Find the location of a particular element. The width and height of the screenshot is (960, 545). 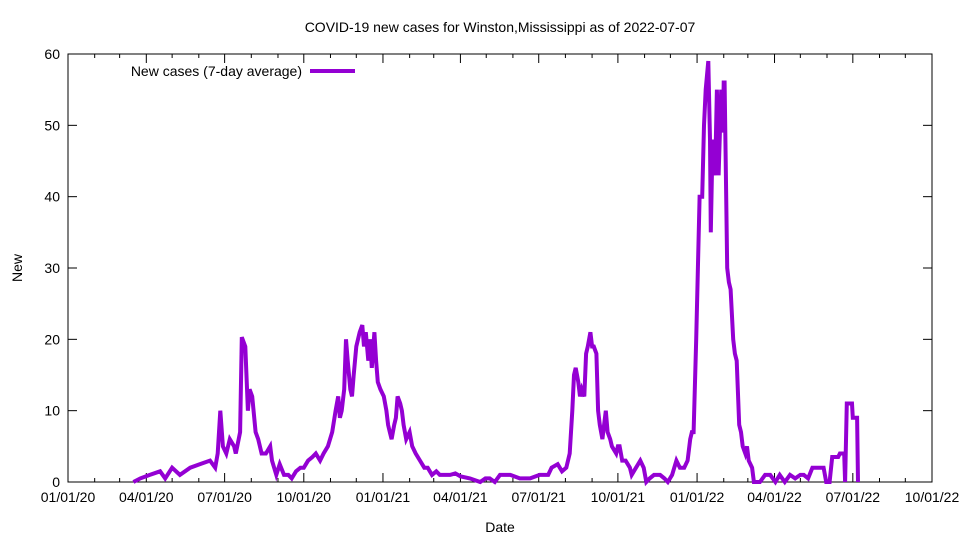

legend: New cases (7-day average) is located at coordinates (243, 71).